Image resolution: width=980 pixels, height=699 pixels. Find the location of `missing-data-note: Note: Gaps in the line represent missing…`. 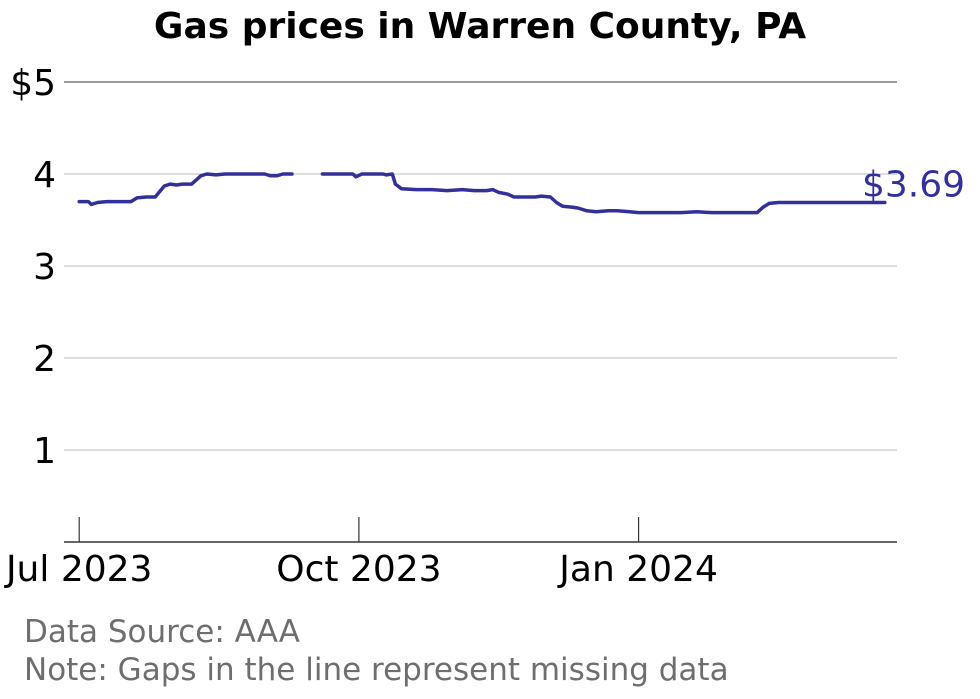

missing-data-note: Note: Gaps in the line represent missing… is located at coordinates (376, 670).